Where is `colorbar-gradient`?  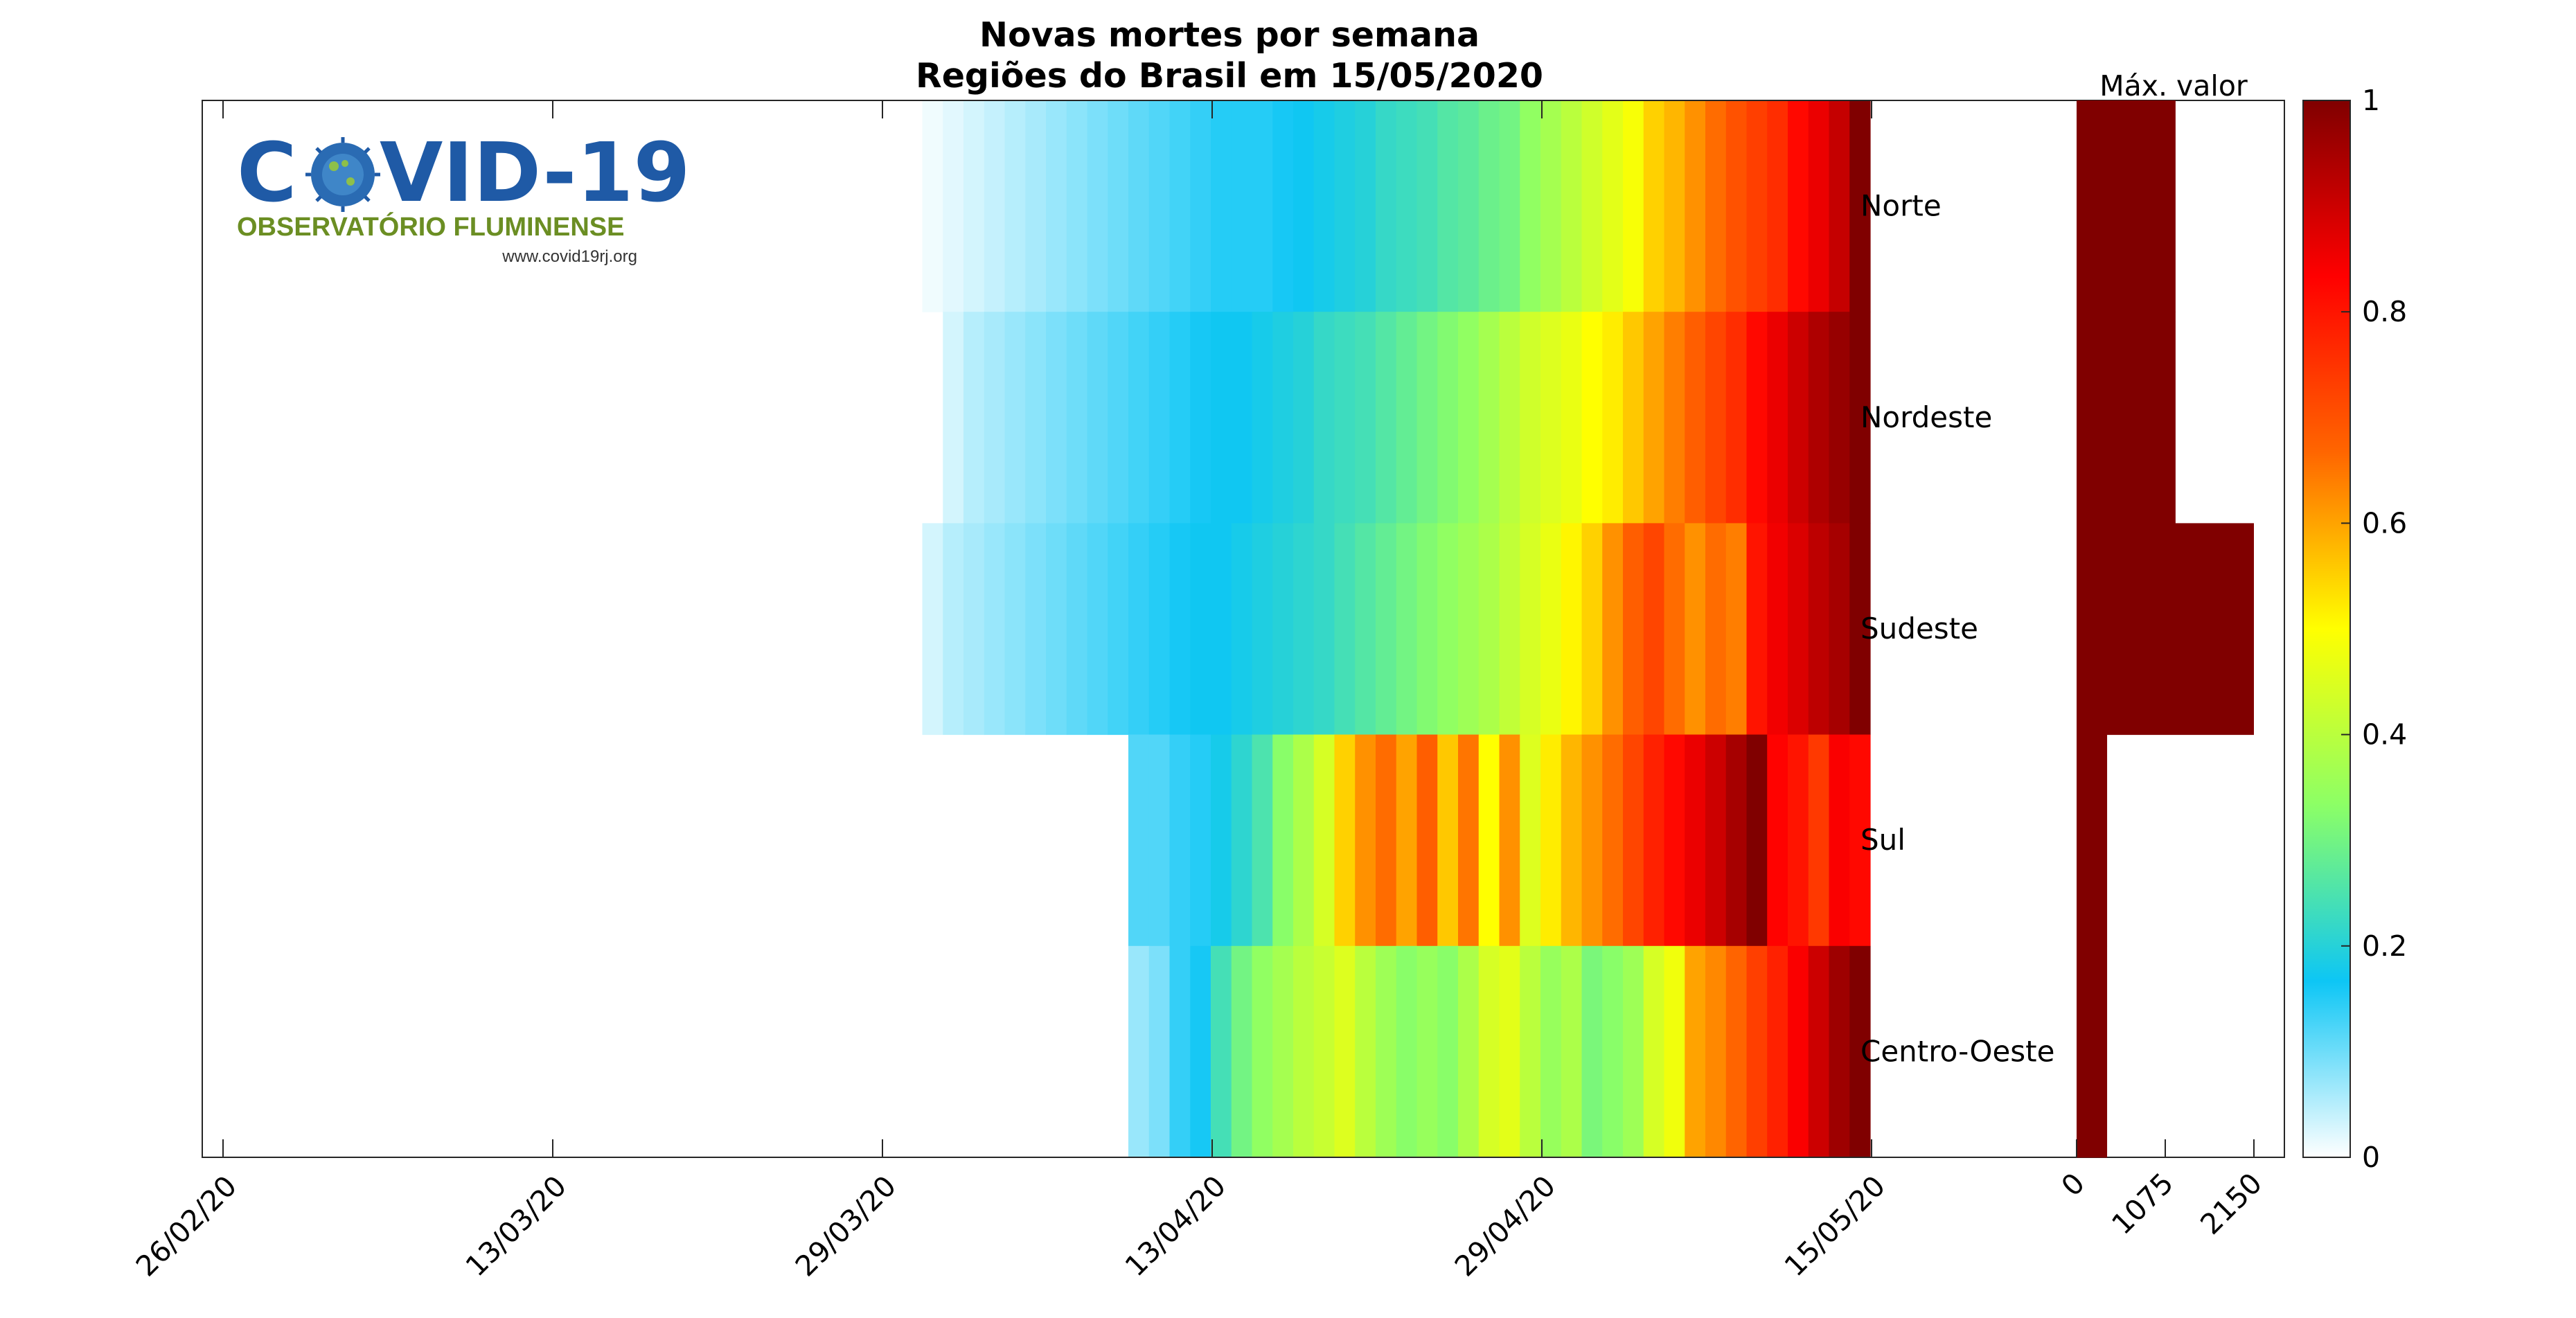
colorbar-gradient is located at coordinates (2326, 629).